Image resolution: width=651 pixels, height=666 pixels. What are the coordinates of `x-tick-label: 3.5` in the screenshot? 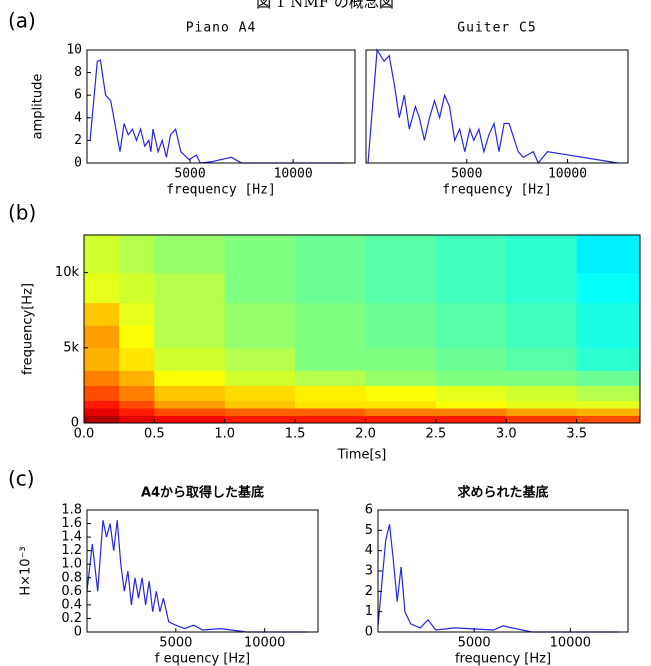 It's located at (576, 434).